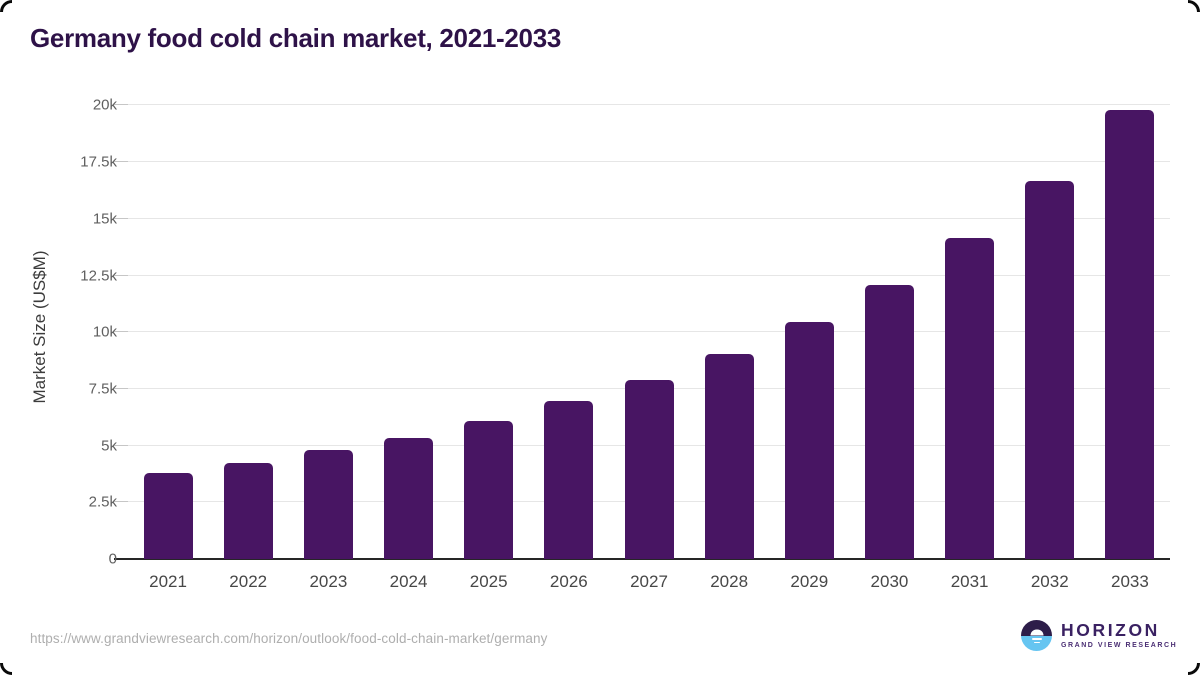 This screenshot has height=675, width=1200. What do you see at coordinates (1036, 628) in the screenshot?
I see `logo-sky-half` at bounding box center [1036, 628].